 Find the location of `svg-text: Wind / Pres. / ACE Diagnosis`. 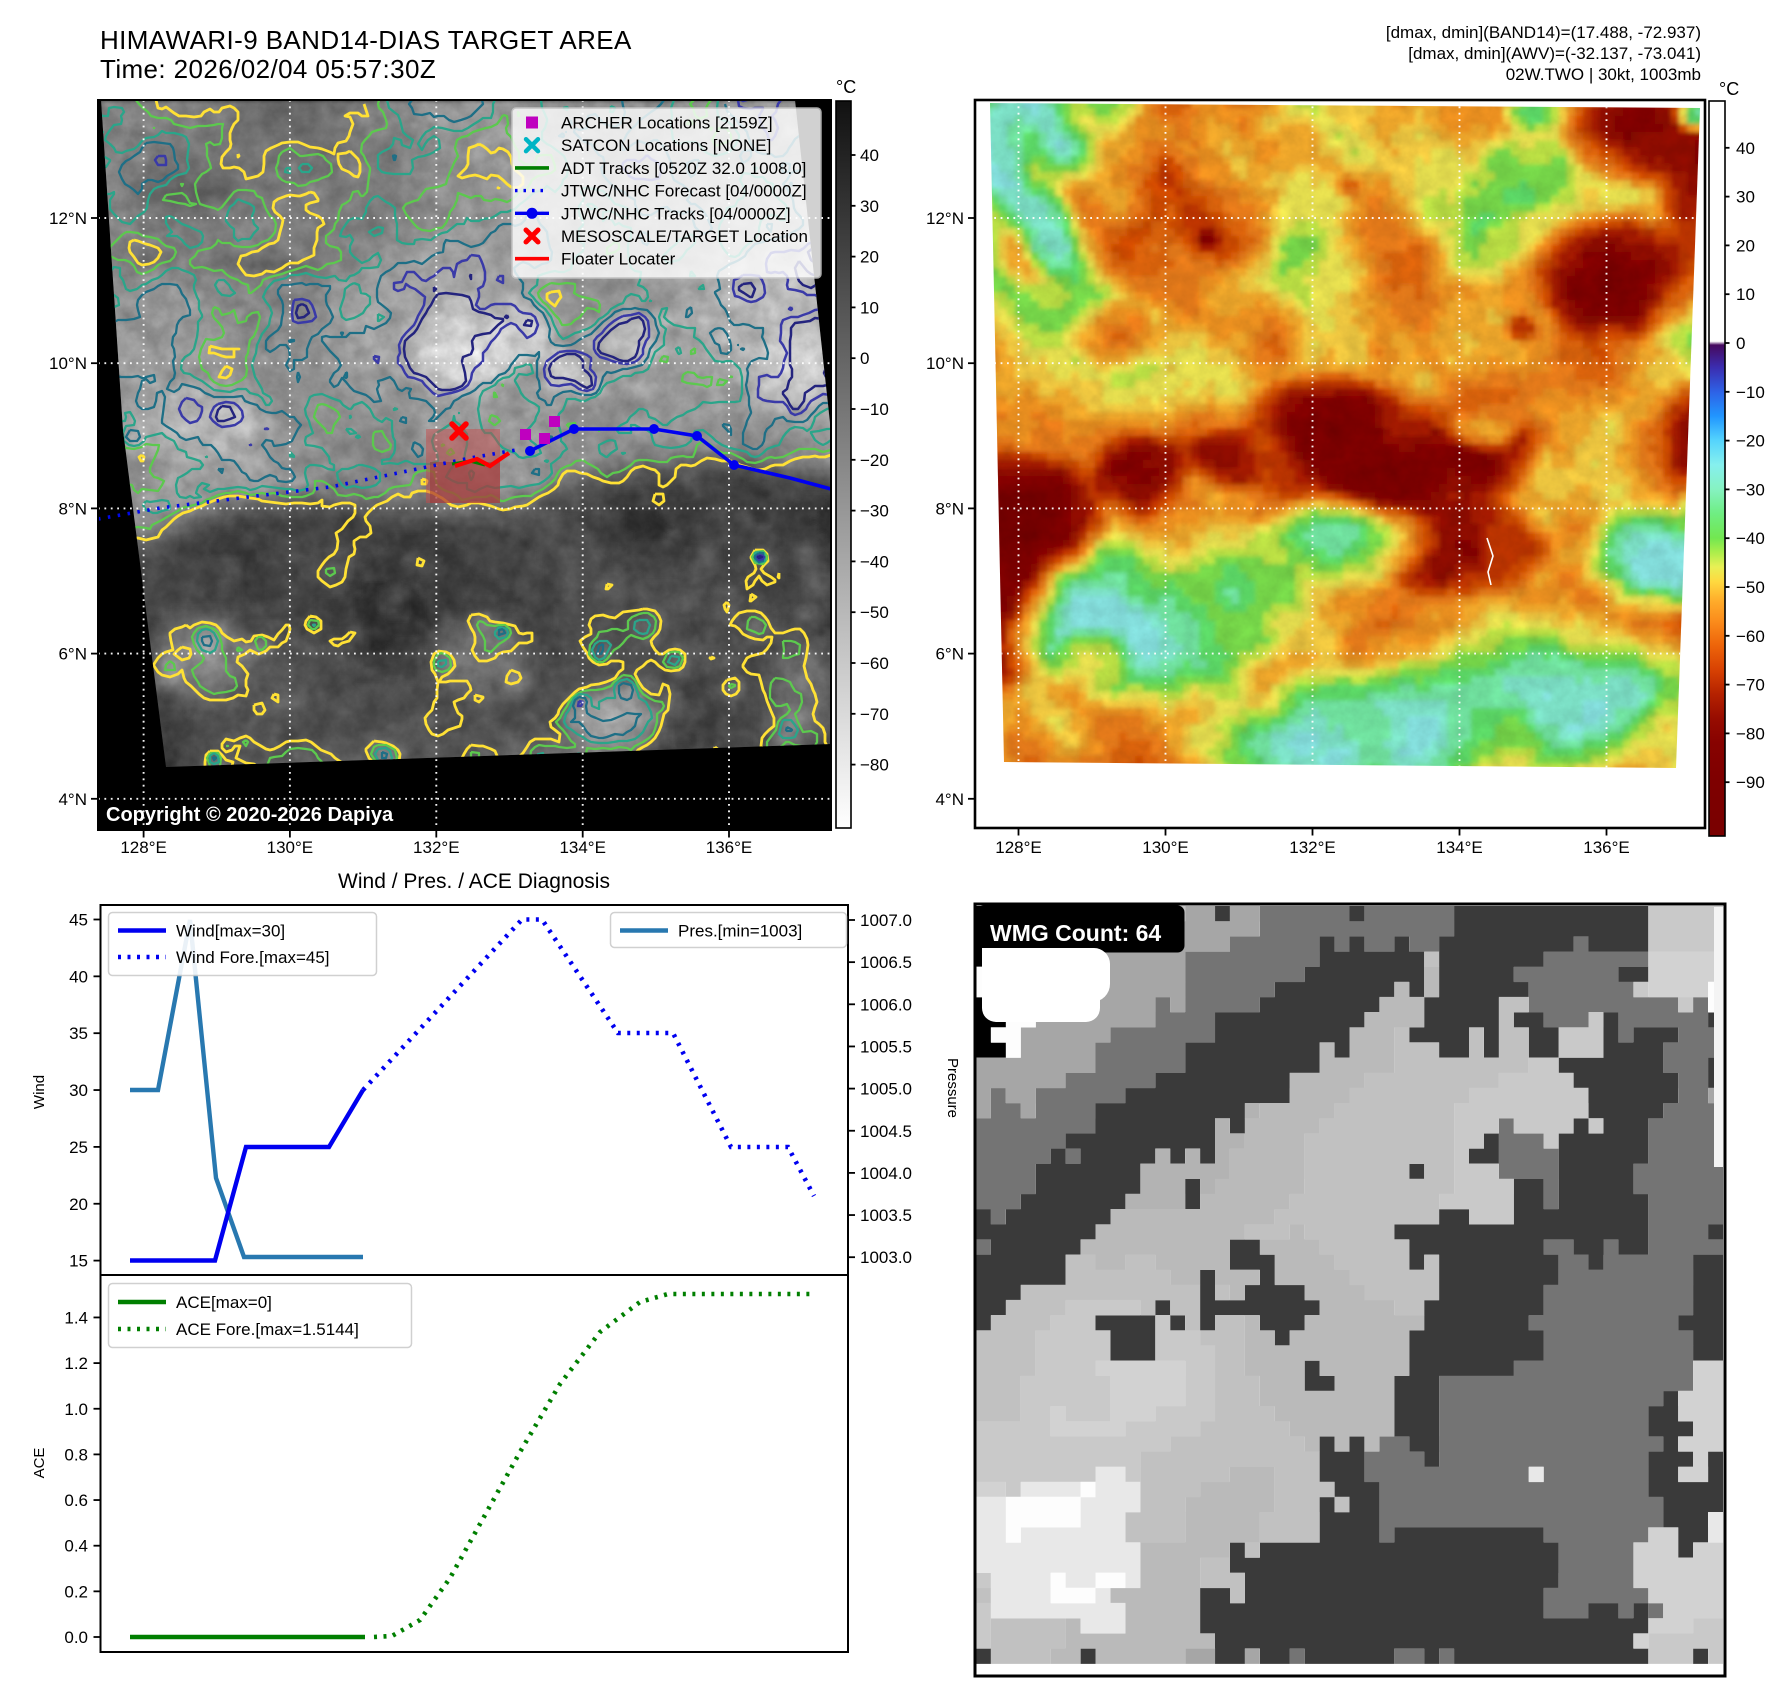

svg-text: Wind / Pres. / ACE Diagnosis is located at coordinates (474, 881).